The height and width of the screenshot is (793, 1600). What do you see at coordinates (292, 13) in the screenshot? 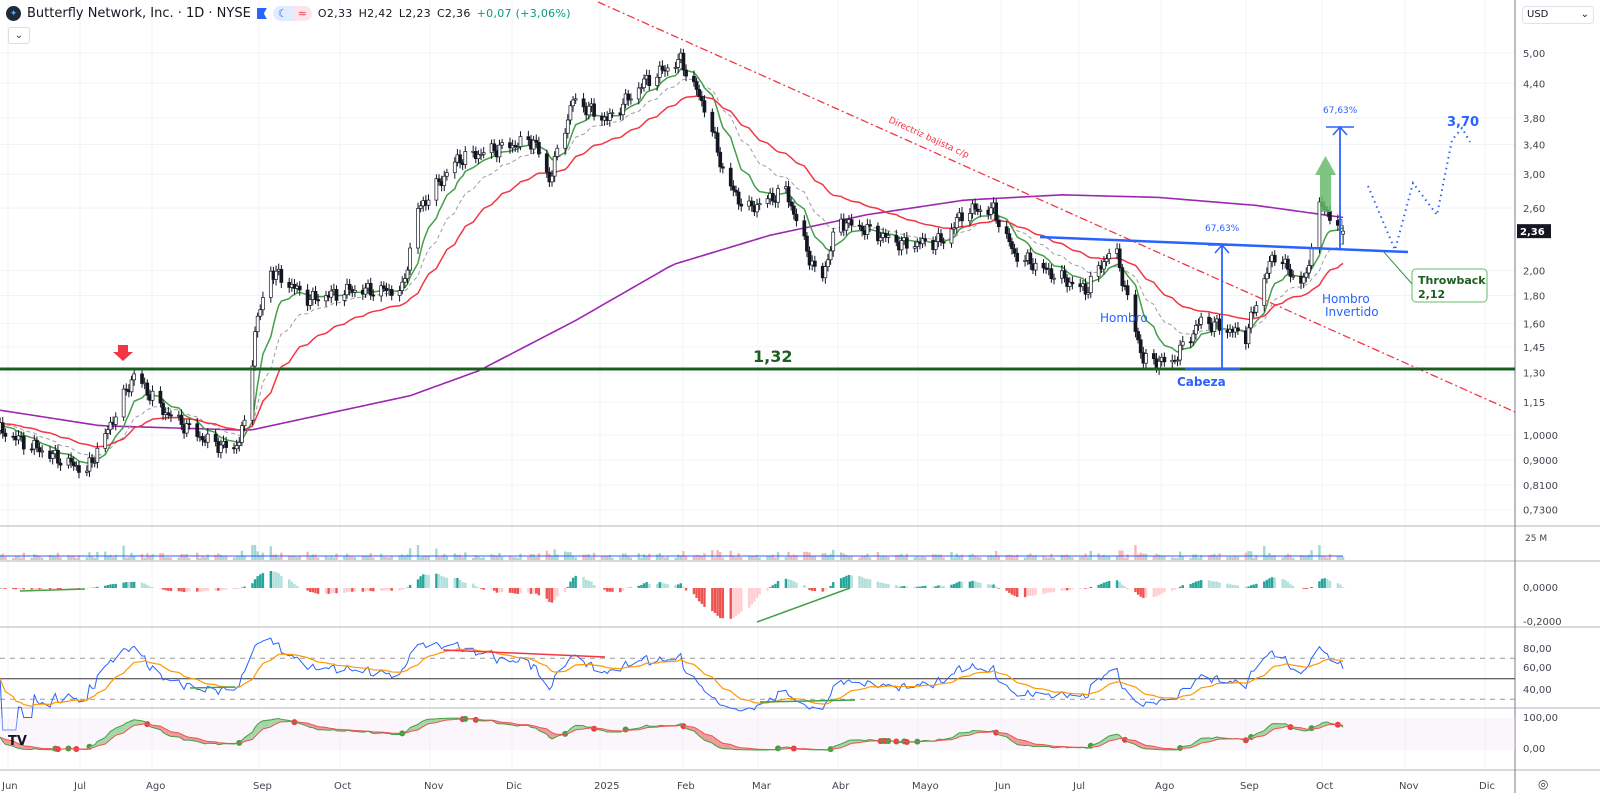
I see `session-pill: ☾ ≈` at bounding box center [292, 13].